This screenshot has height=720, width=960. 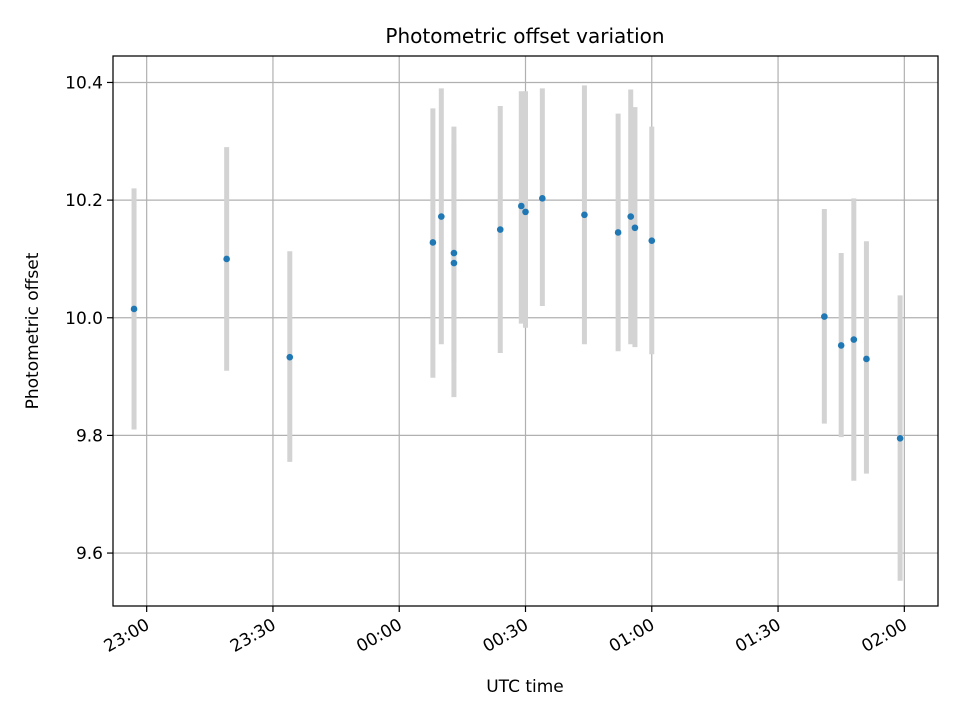 I want to click on x-tick-label: 02:00, so click(x=884, y=636).